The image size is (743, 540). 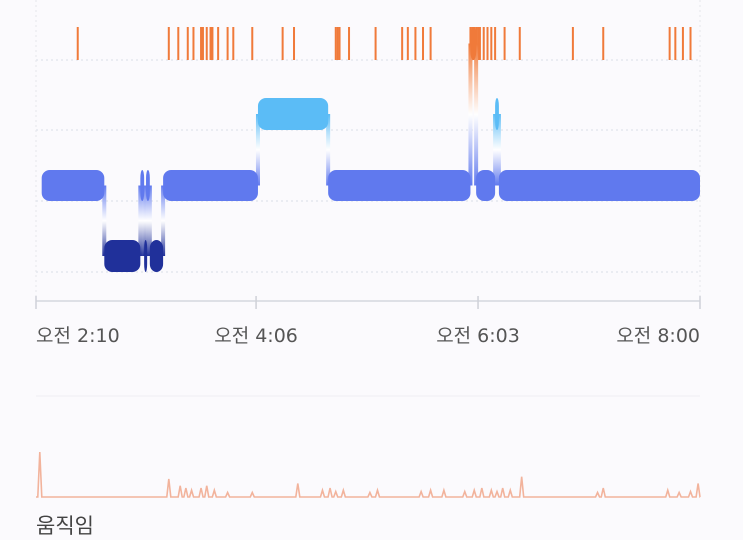 What do you see at coordinates (78, 336) in the screenshot?
I see `x-tick-label: 오전 2:10` at bounding box center [78, 336].